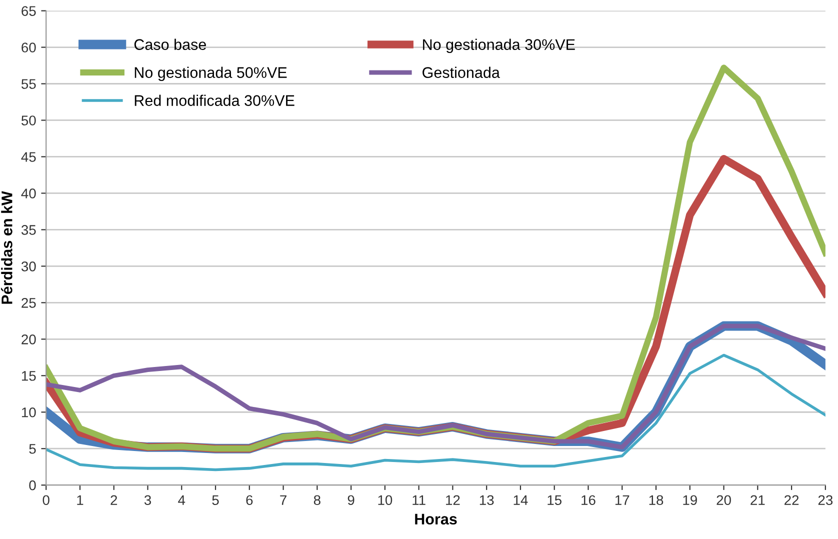 Image resolution: width=838 pixels, height=539 pixels. Describe the element at coordinates (147, 500) in the screenshot. I see `x-tick-label: 3` at that location.